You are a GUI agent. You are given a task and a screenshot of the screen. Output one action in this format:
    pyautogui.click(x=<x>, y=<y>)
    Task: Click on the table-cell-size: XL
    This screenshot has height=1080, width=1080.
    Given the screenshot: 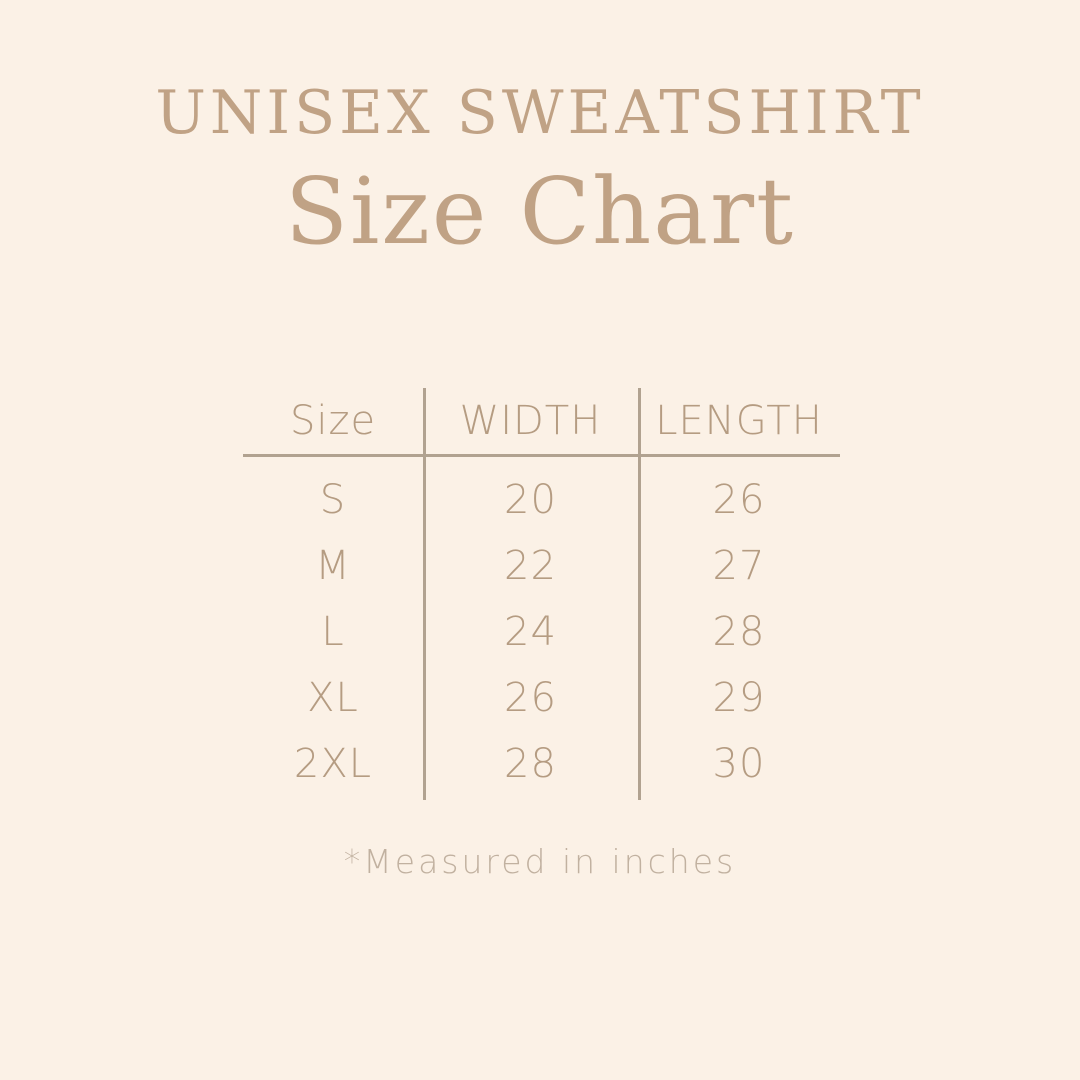 What is the action you would take?
    pyautogui.click(x=333, y=698)
    